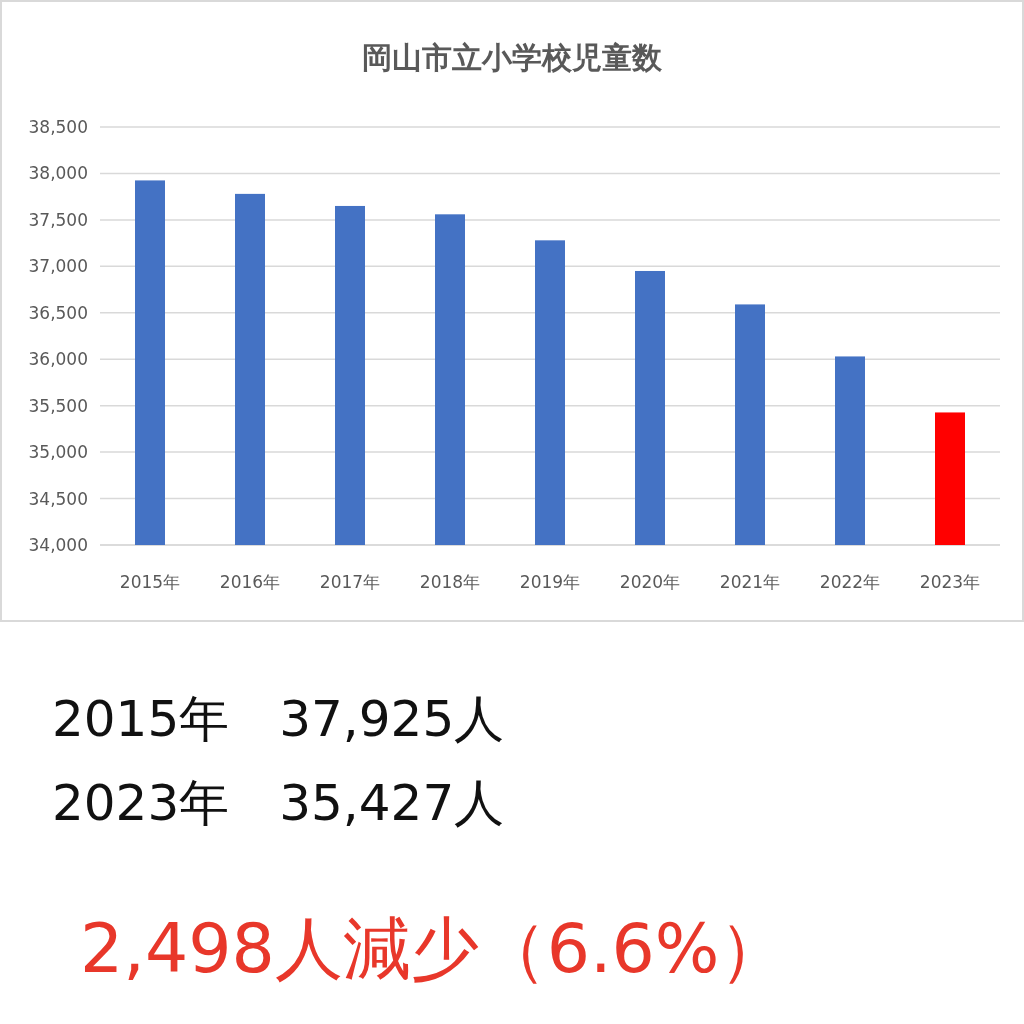  What do you see at coordinates (512, 57) in the screenshot?
I see `chart-title: 岡山市立小学校児童数` at bounding box center [512, 57].